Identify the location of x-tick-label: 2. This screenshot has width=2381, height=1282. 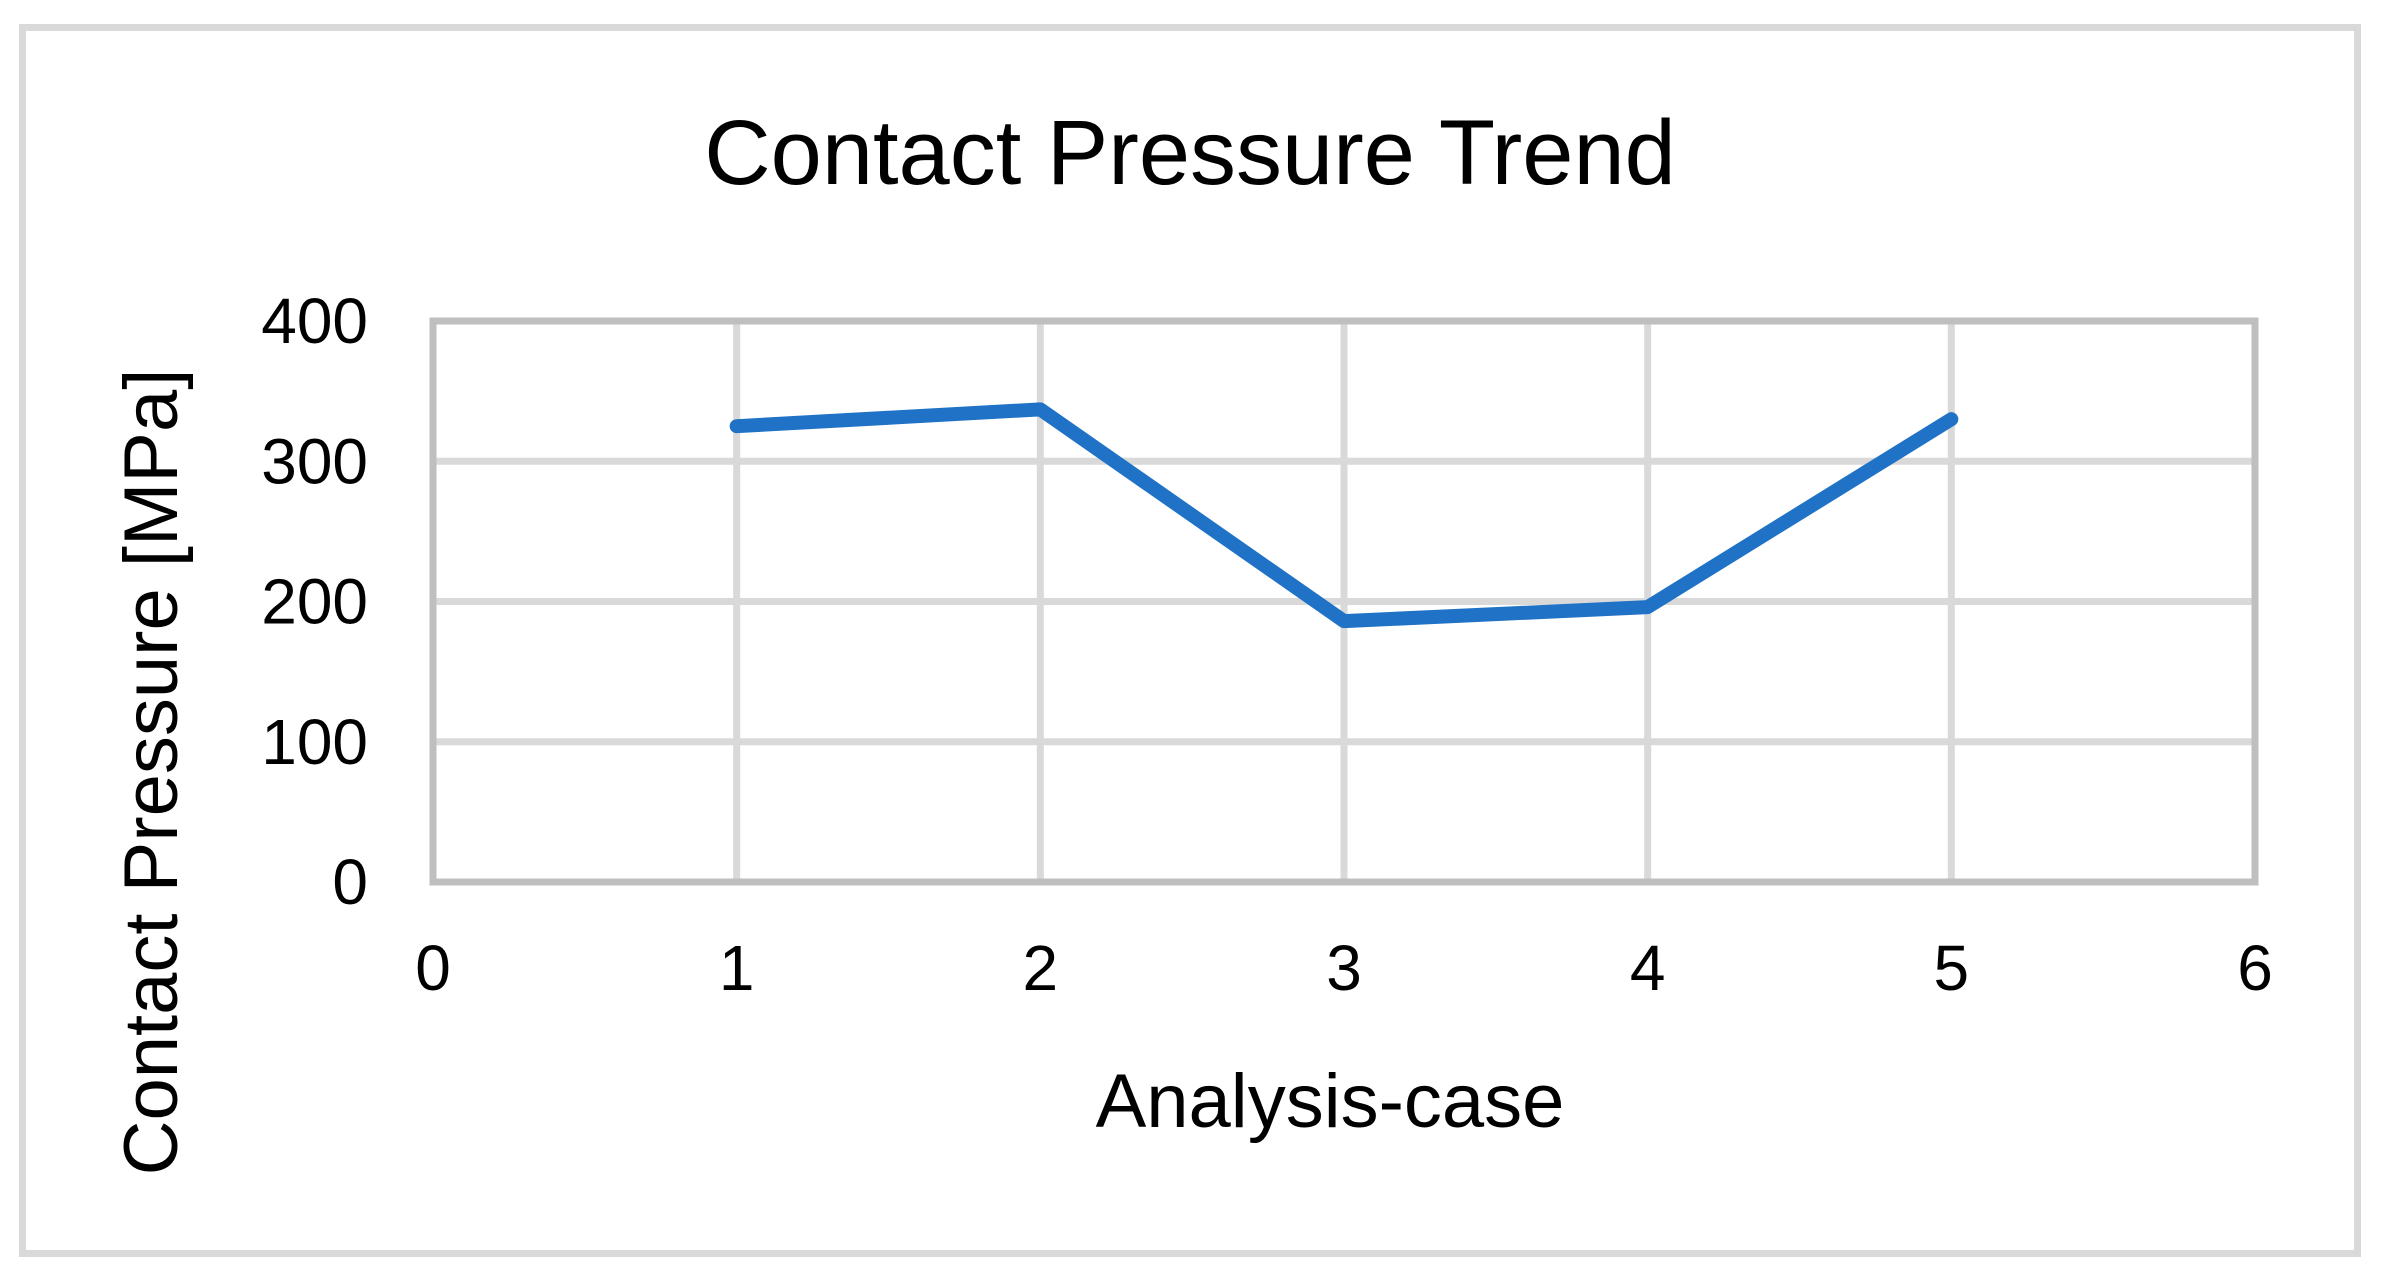
(1041, 968).